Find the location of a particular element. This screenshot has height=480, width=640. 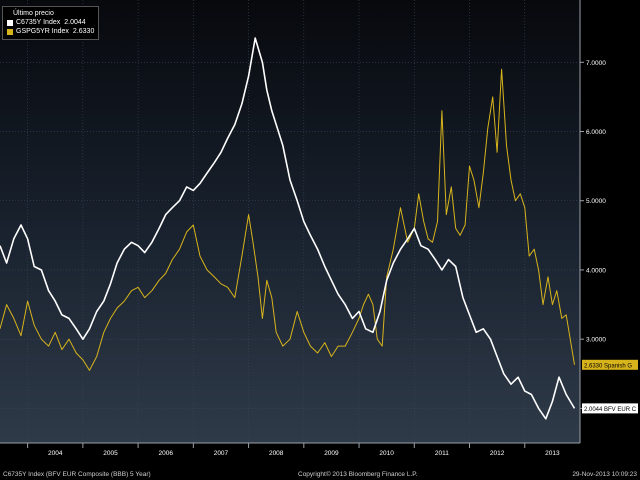

legend-swatch-gspg5yr is located at coordinates (10, 31).